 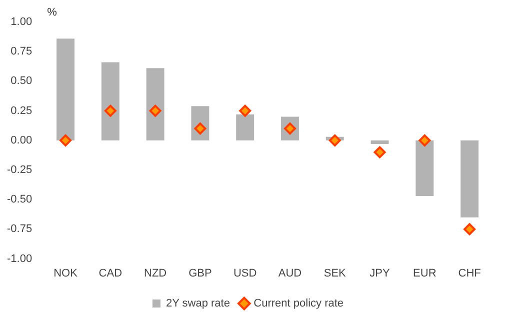 What do you see at coordinates (19, 229) in the screenshot?
I see `y-tick-label: -0.75` at bounding box center [19, 229].